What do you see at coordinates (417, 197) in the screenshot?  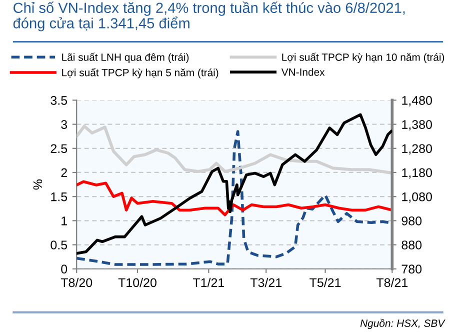 I see `y2-tick-label: 1,080` at bounding box center [417, 197].